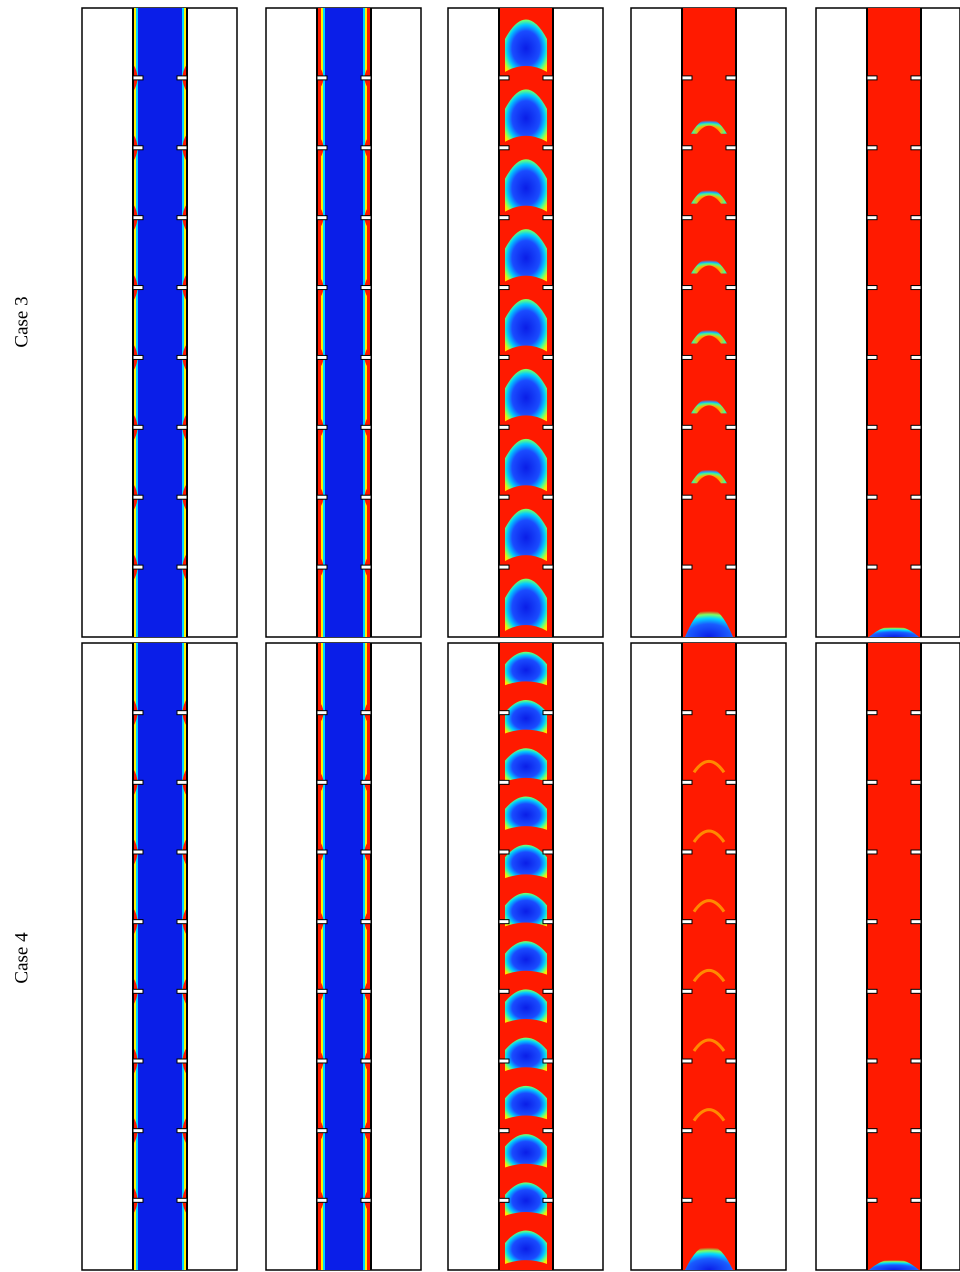 Image resolution: width=960 pixels, height=1272 pixels. I want to click on gas-core, so click(160, 322).